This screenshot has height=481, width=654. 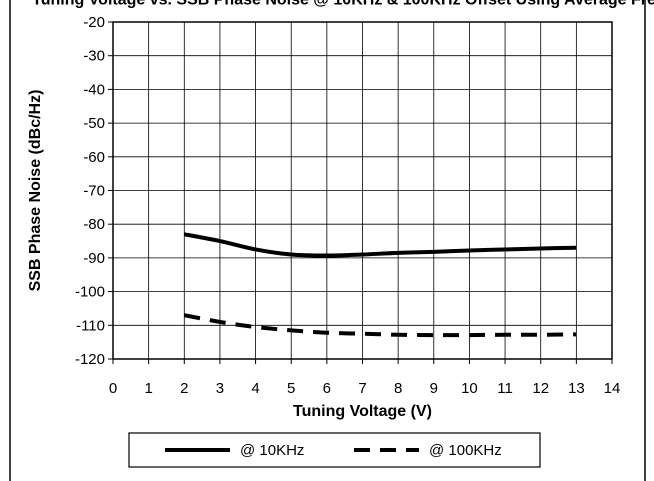 I want to click on legend-label-0: @ 10KHz, so click(x=272, y=450).